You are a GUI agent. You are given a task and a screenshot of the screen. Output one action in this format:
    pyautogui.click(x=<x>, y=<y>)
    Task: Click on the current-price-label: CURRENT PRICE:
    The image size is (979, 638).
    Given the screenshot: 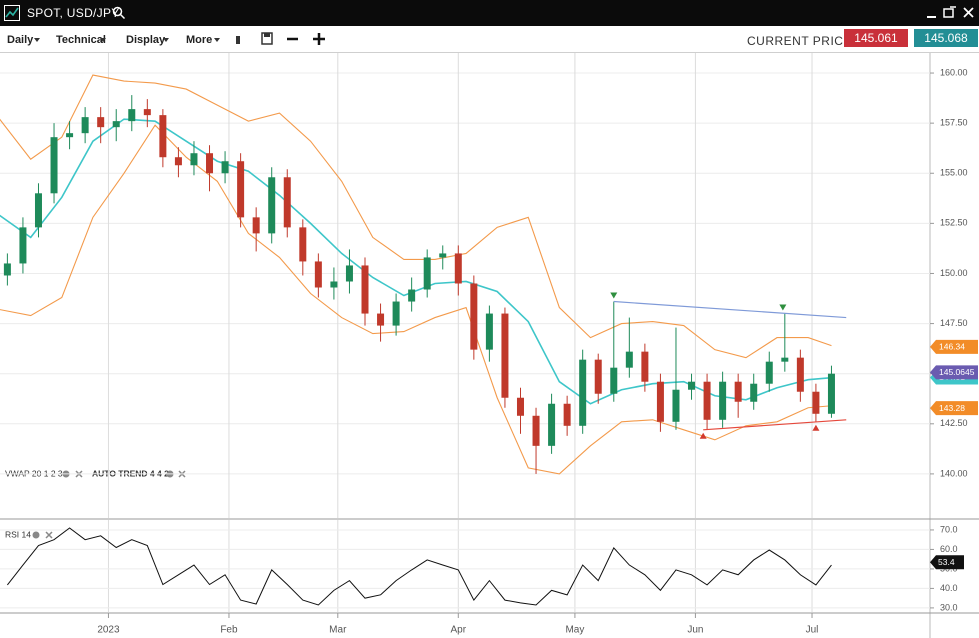 What is the action you would take?
    pyautogui.click(x=801, y=41)
    